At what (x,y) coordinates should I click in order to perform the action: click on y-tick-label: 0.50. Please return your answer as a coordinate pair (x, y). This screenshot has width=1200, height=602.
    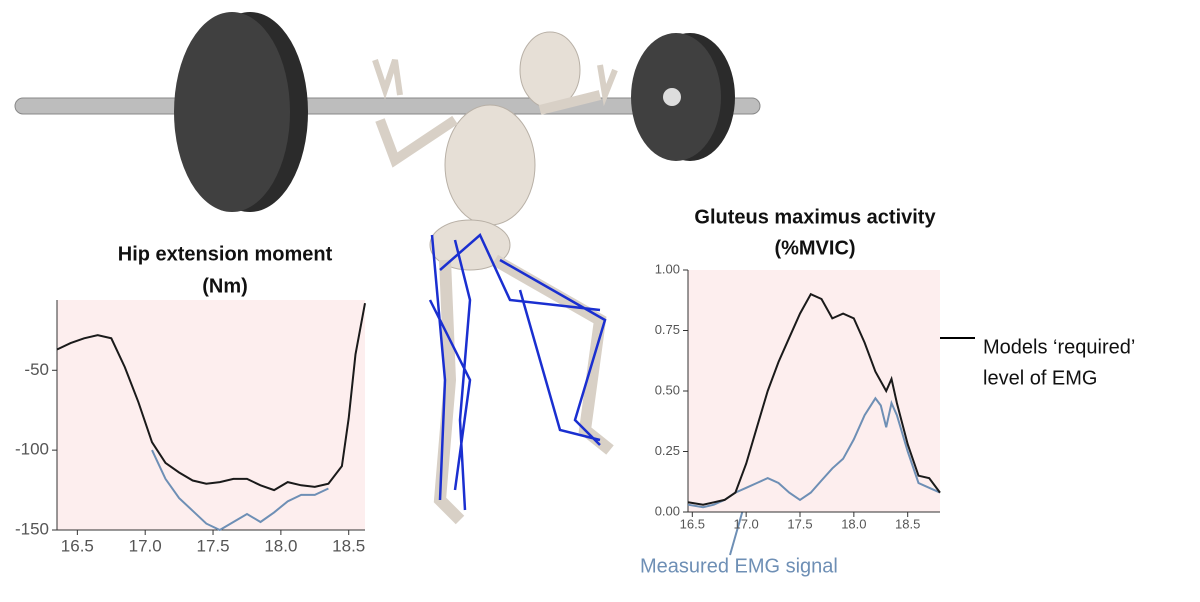
    Looking at the image, I should click on (667, 389).